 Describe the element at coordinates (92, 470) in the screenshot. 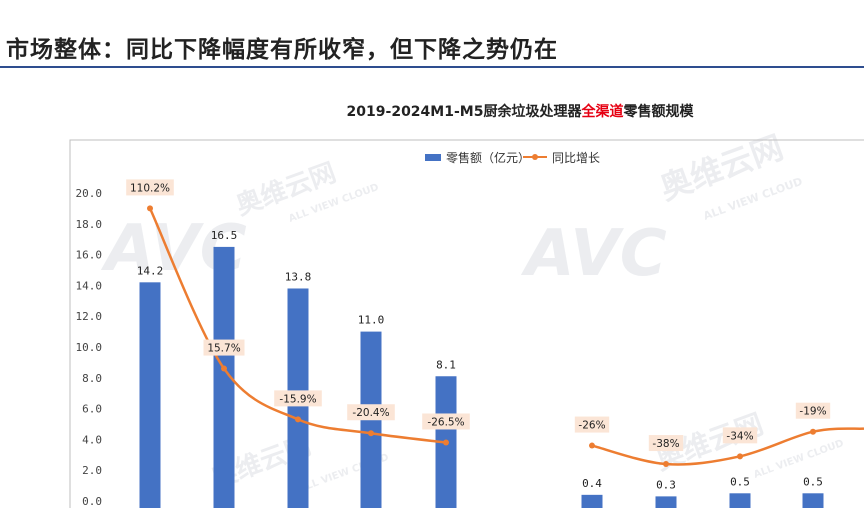

I see `y-tick-label: 2.0` at that location.